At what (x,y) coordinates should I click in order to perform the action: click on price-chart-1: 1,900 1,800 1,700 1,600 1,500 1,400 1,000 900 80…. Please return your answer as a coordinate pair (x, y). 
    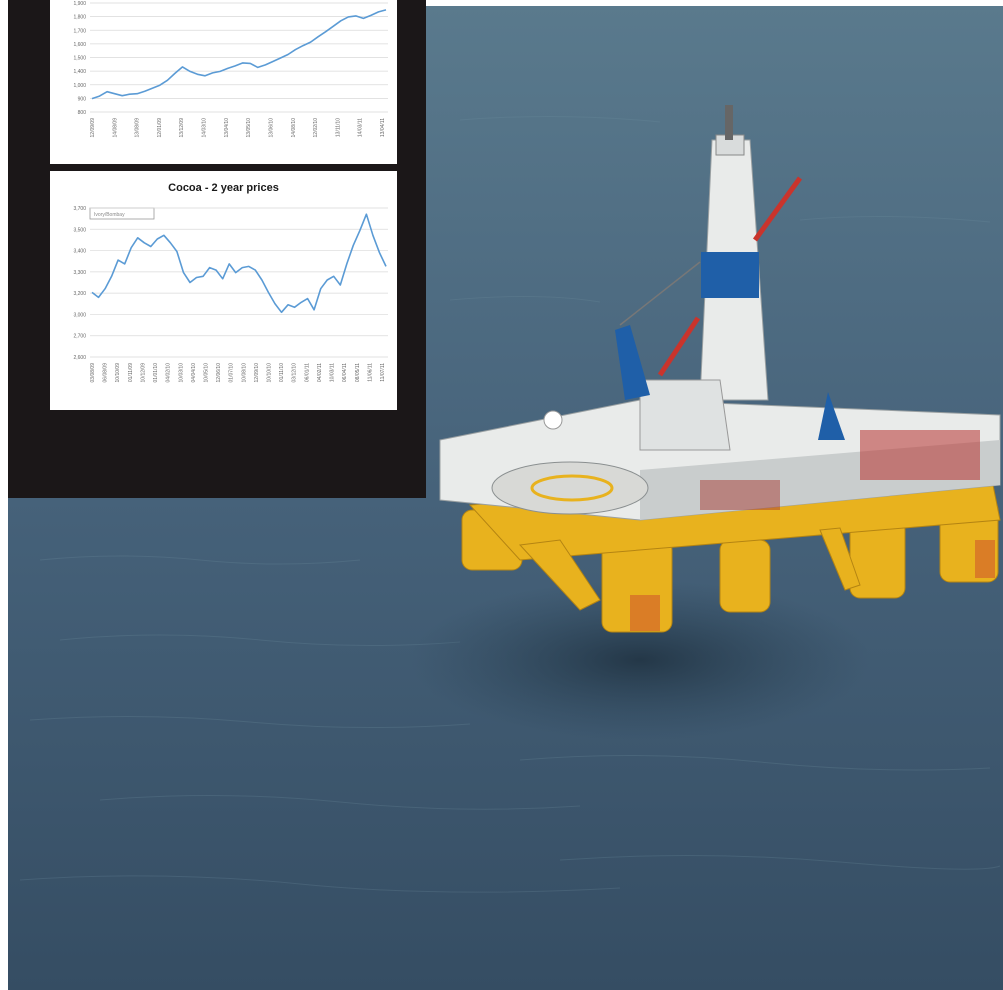
    Looking at the image, I should click on (230, 69).